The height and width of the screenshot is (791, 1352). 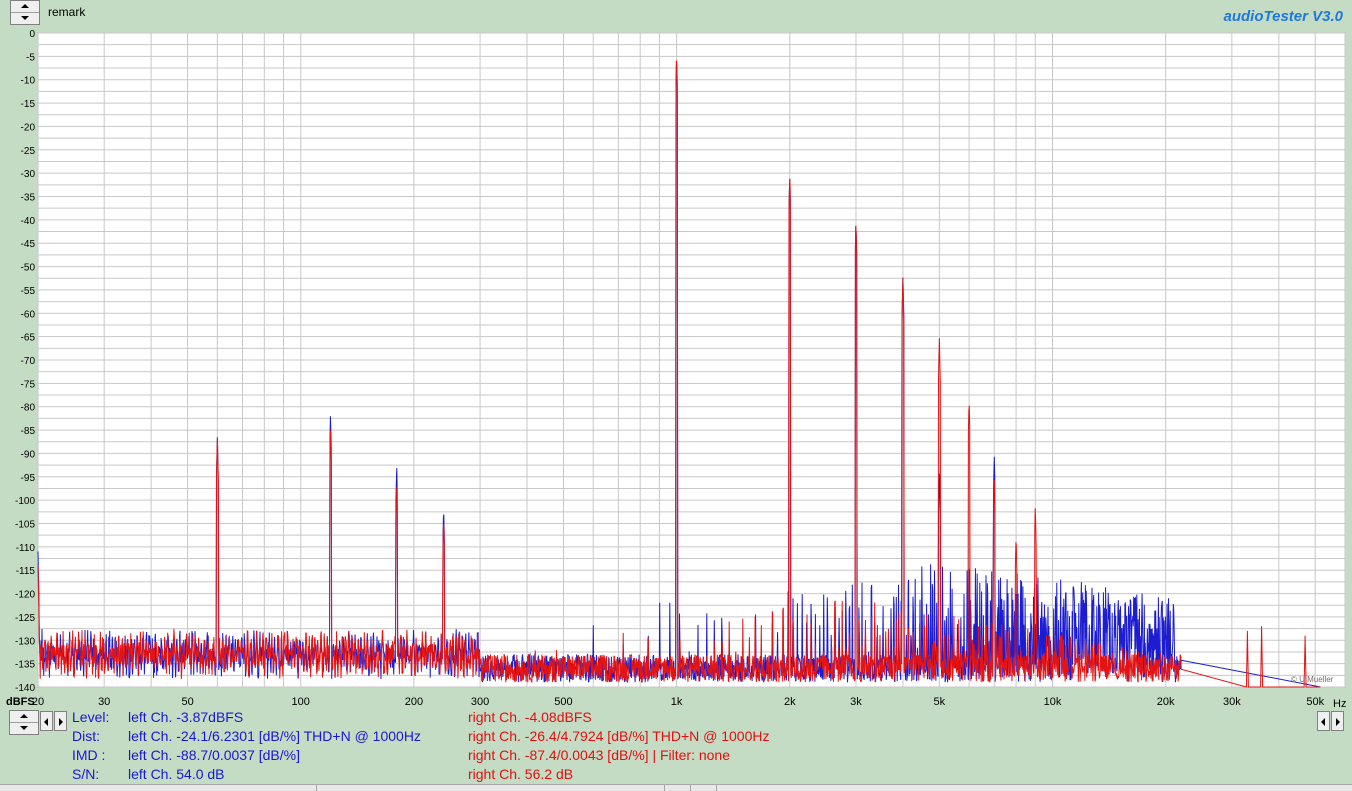 I want to click on y-tick-label: 0, so click(x=32, y=34).